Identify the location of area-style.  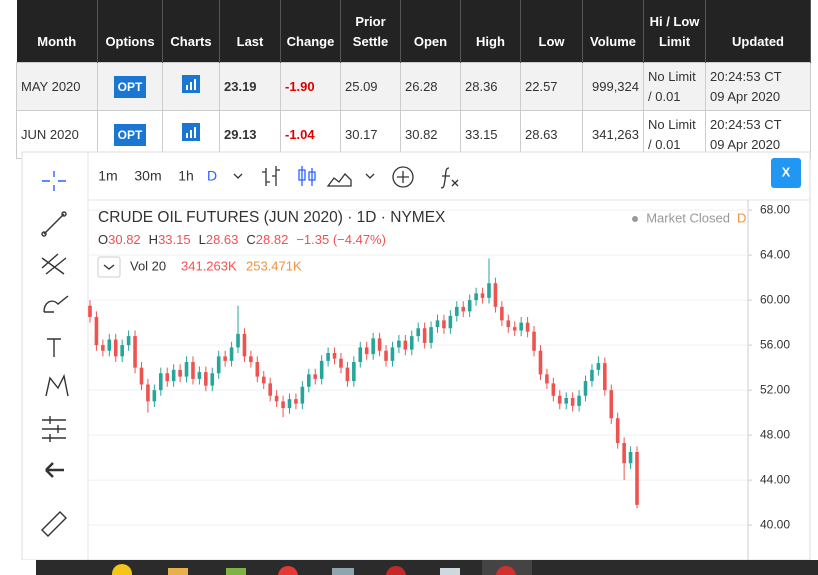
(339, 180).